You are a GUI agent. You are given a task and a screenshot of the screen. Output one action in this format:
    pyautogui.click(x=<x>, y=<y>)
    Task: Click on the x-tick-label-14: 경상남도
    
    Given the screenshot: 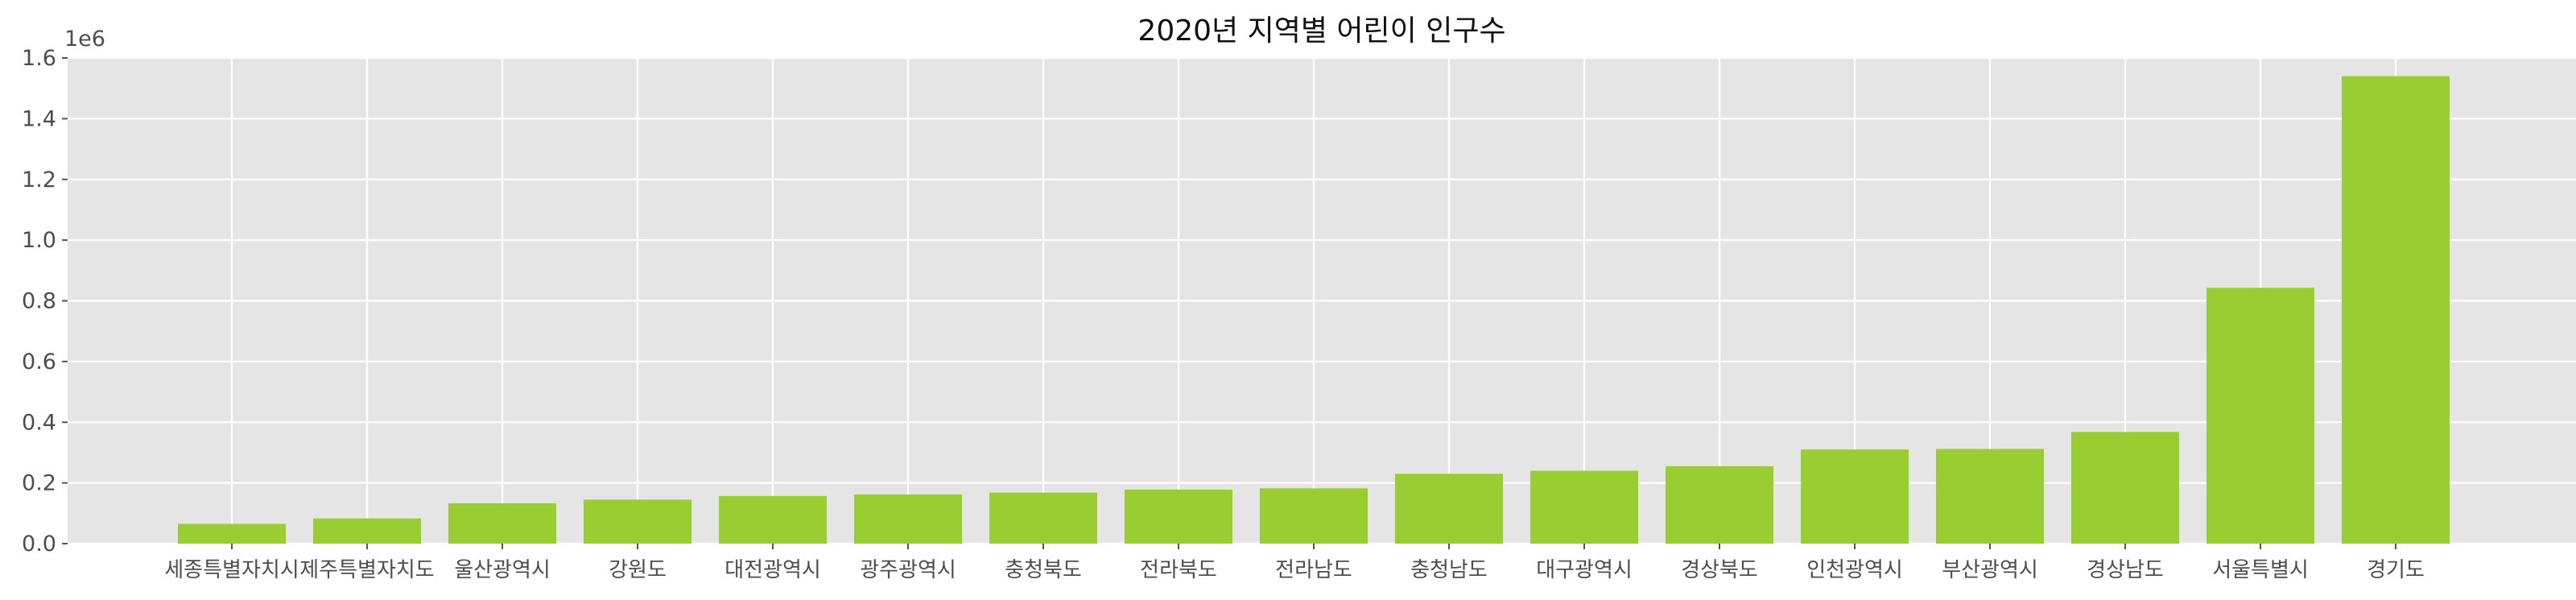 What is the action you would take?
    pyautogui.click(x=2125, y=570)
    